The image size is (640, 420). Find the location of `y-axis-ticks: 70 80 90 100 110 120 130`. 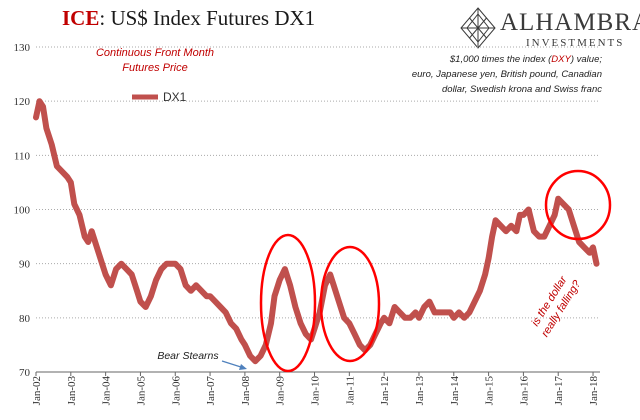

y-axis-ticks: 70 80 90 100 110 120 130 is located at coordinates (22, 210).